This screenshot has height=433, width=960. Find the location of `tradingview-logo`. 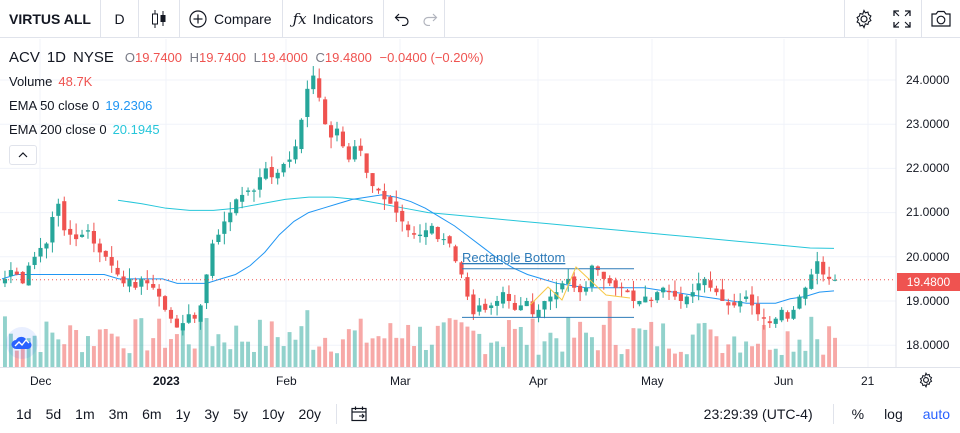

tradingview-logo is located at coordinates (22, 343).